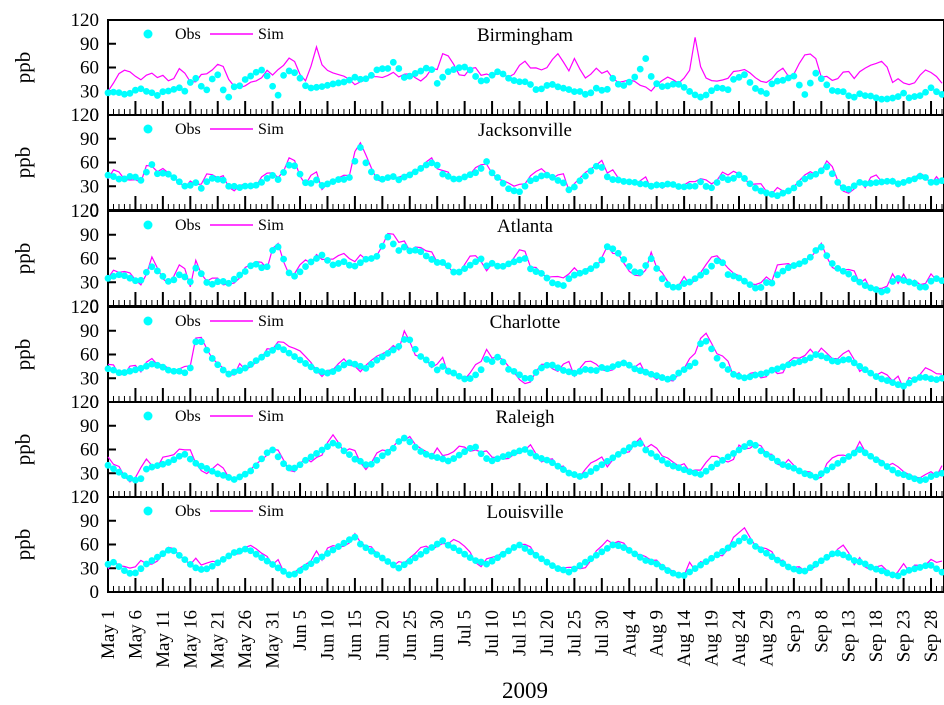 This screenshot has width=944, height=705. What do you see at coordinates (525, 226) in the screenshot?
I see `city-label: Atlanta` at bounding box center [525, 226].